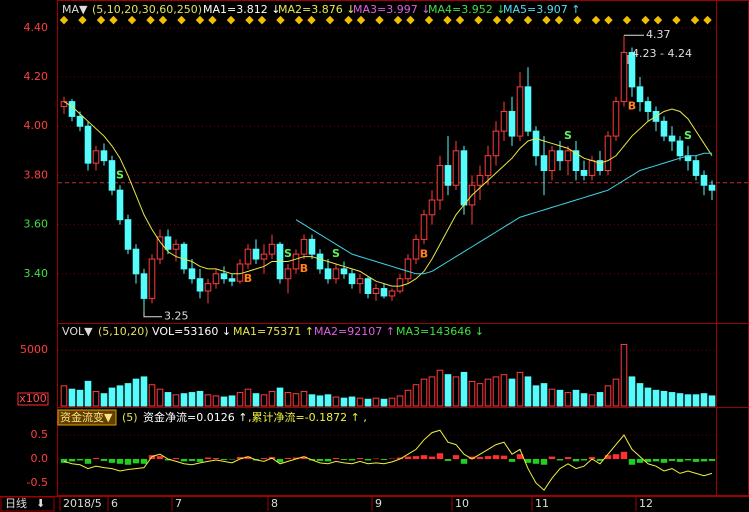  What do you see at coordinates (440, 331) in the screenshot?
I see `vol-ma3: MA3=143646 ↓` at bounding box center [440, 331].